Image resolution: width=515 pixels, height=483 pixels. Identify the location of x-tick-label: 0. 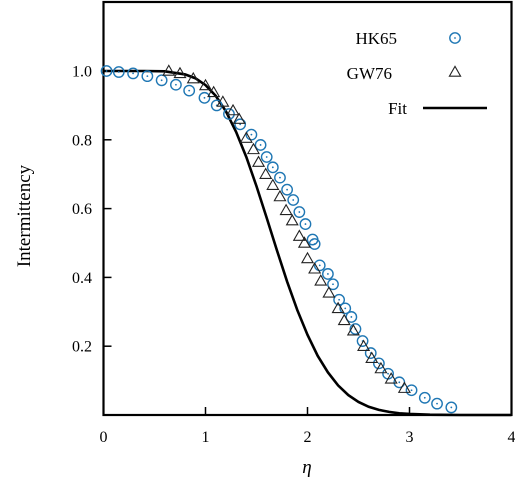
(104, 437).